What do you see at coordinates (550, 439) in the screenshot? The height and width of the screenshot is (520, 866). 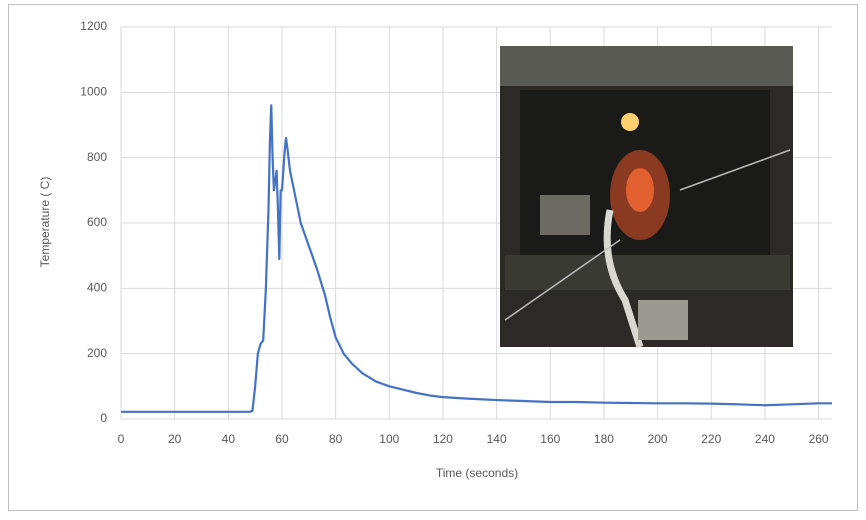 I see `x-tick-label: 160` at bounding box center [550, 439].